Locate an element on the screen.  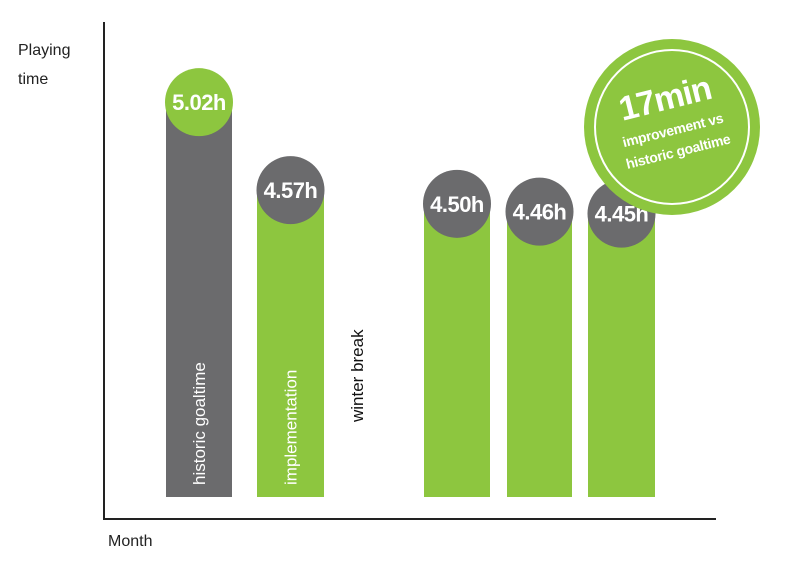
value-label: 4.57h is located at coordinates (291, 190).